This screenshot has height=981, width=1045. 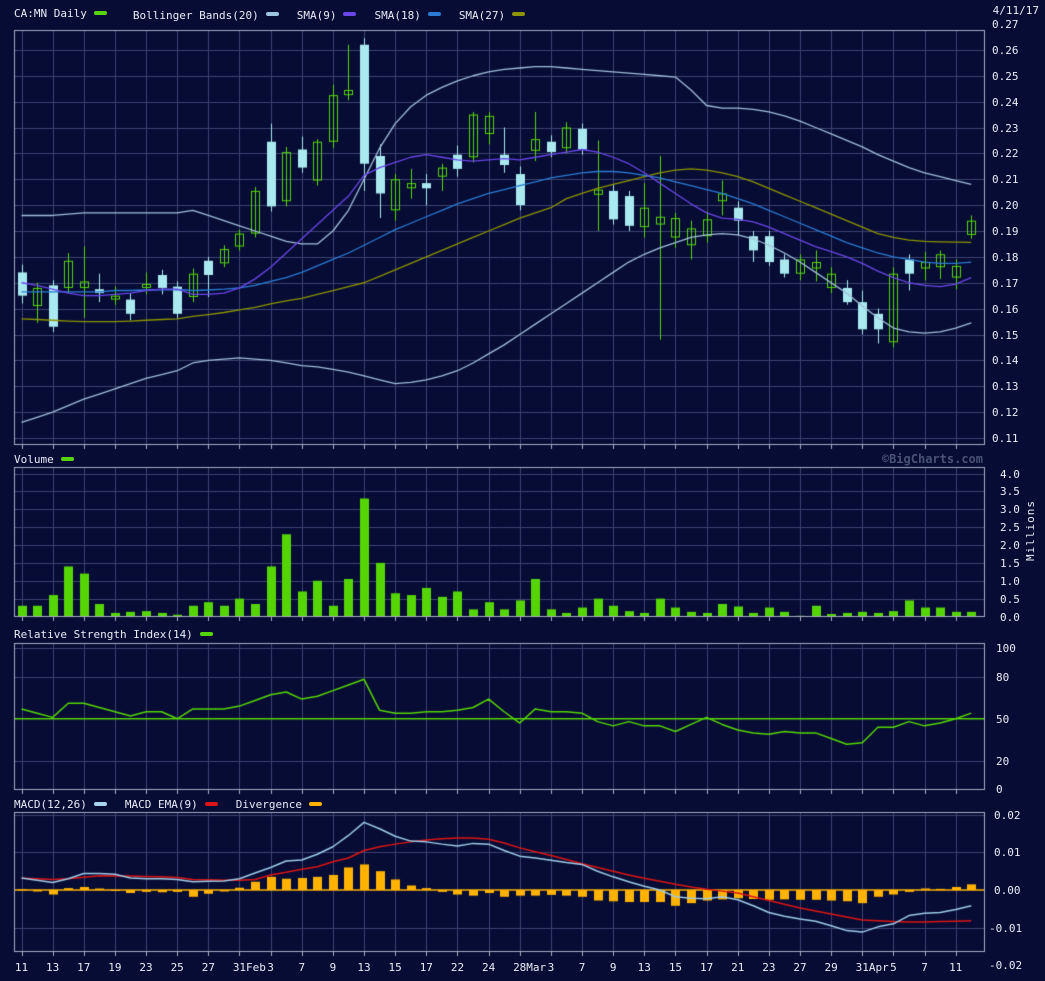 I want to click on rsi-axis-label: 80, so click(x=1003, y=677).